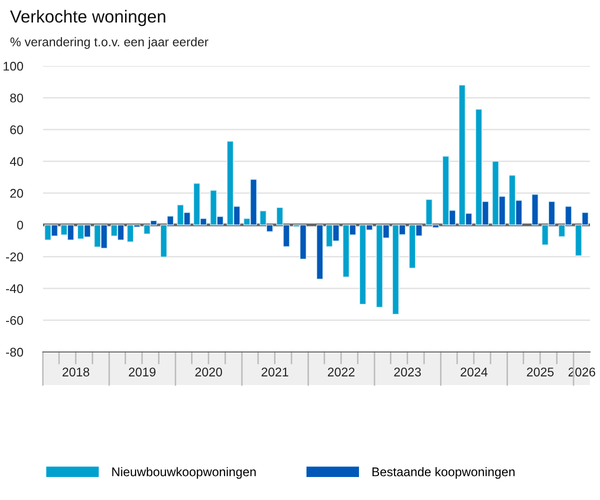 This screenshot has height=500, width=600. I want to click on y-tick-label: 80, so click(17, 98).